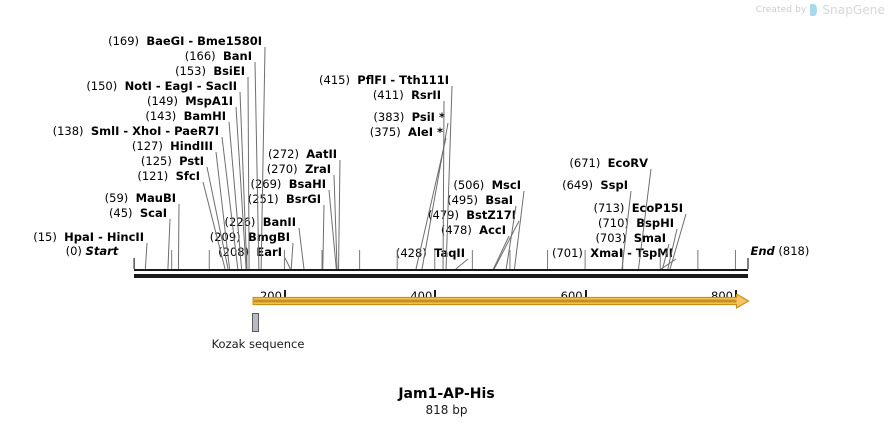  I want to click on enzyme-name: NotI, so click(138, 86).